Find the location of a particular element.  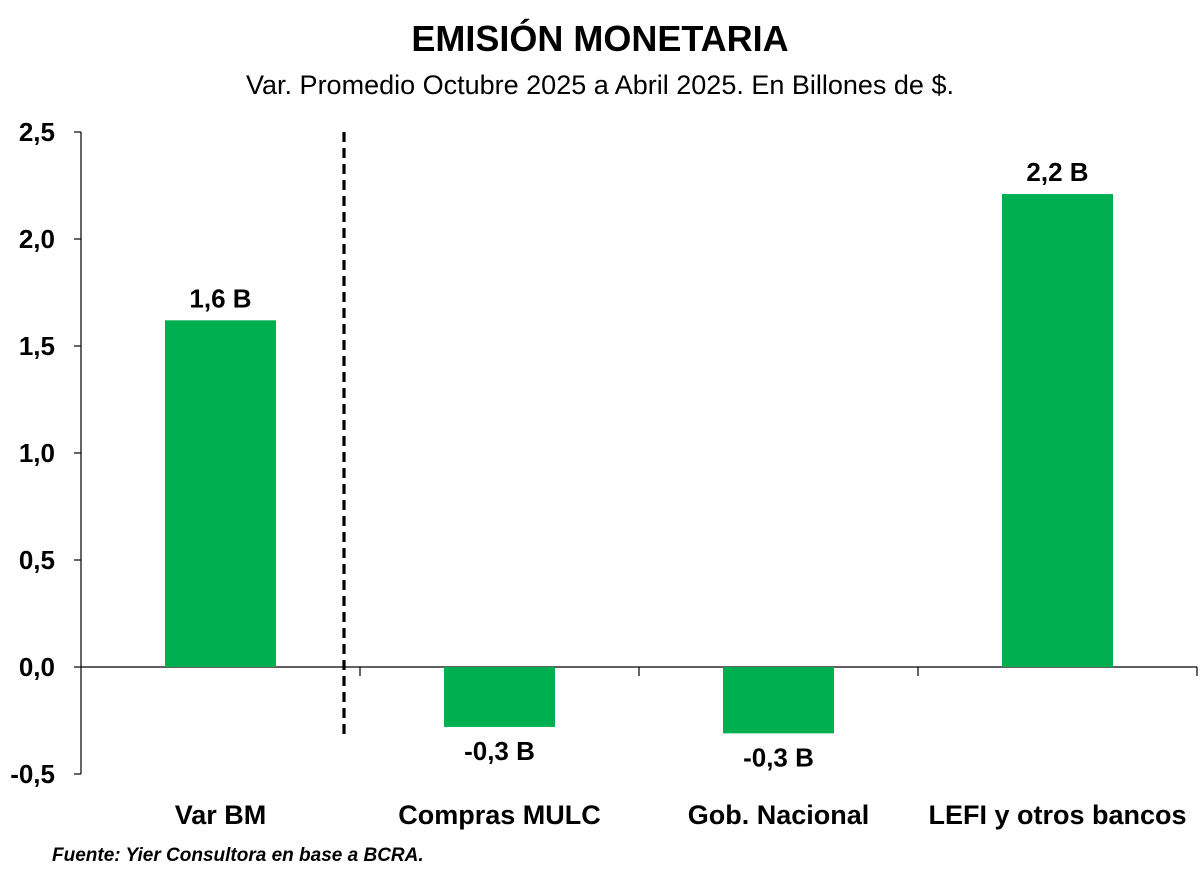

x-category-label: LEFI y otros bancos is located at coordinates (1057, 815).